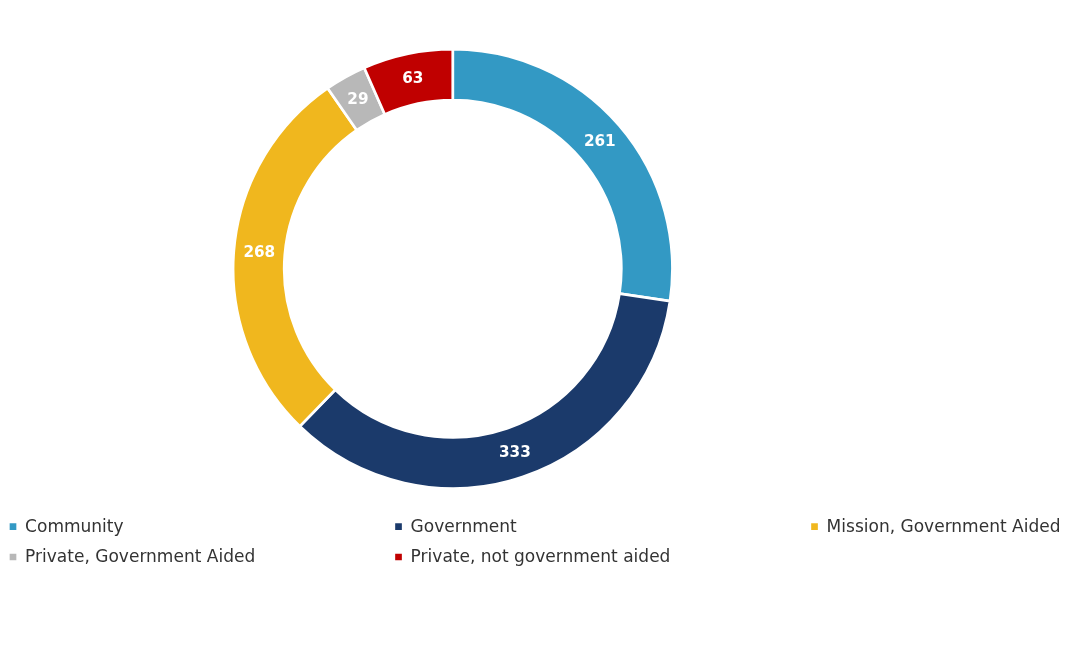 This screenshot has width=1066, height=661. What do you see at coordinates (540, 556) in the screenshot?
I see `legend-label: Private, not government aided` at bounding box center [540, 556].